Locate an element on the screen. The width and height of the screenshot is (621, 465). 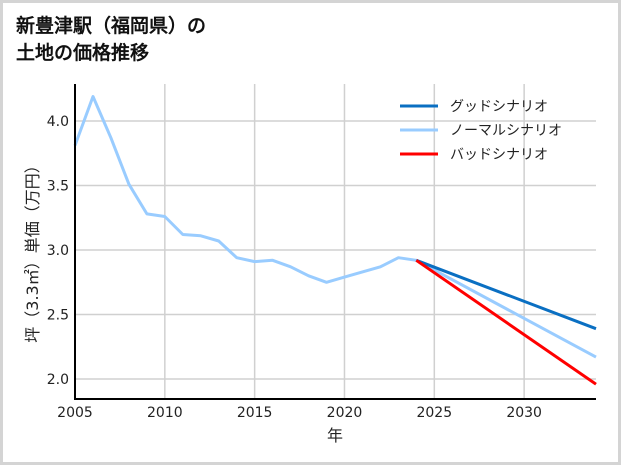
y-tick-label: 3.5 is located at coordinates (58, 187).